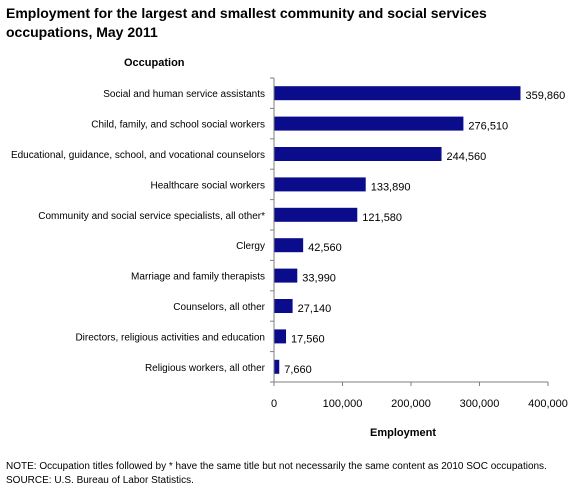  What do you see at coordinates (184, 94) in the screenshot?
I see `category-label: Social and human service assistants` at bounding box center [184, 94].